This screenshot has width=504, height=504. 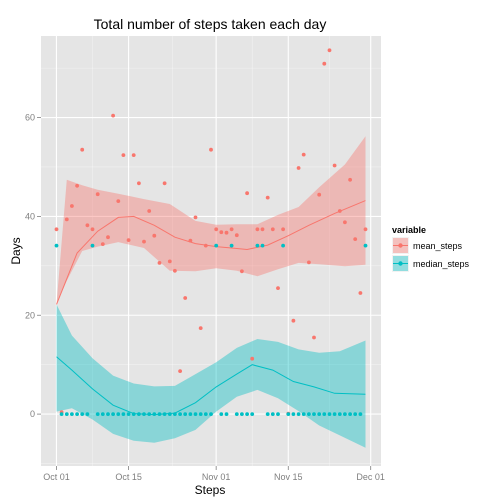 What do you see at coordinates (210, 24) in the screenshot?
I see `chart-title: Total number of steps taken each day` at bounding box center [210, 24].